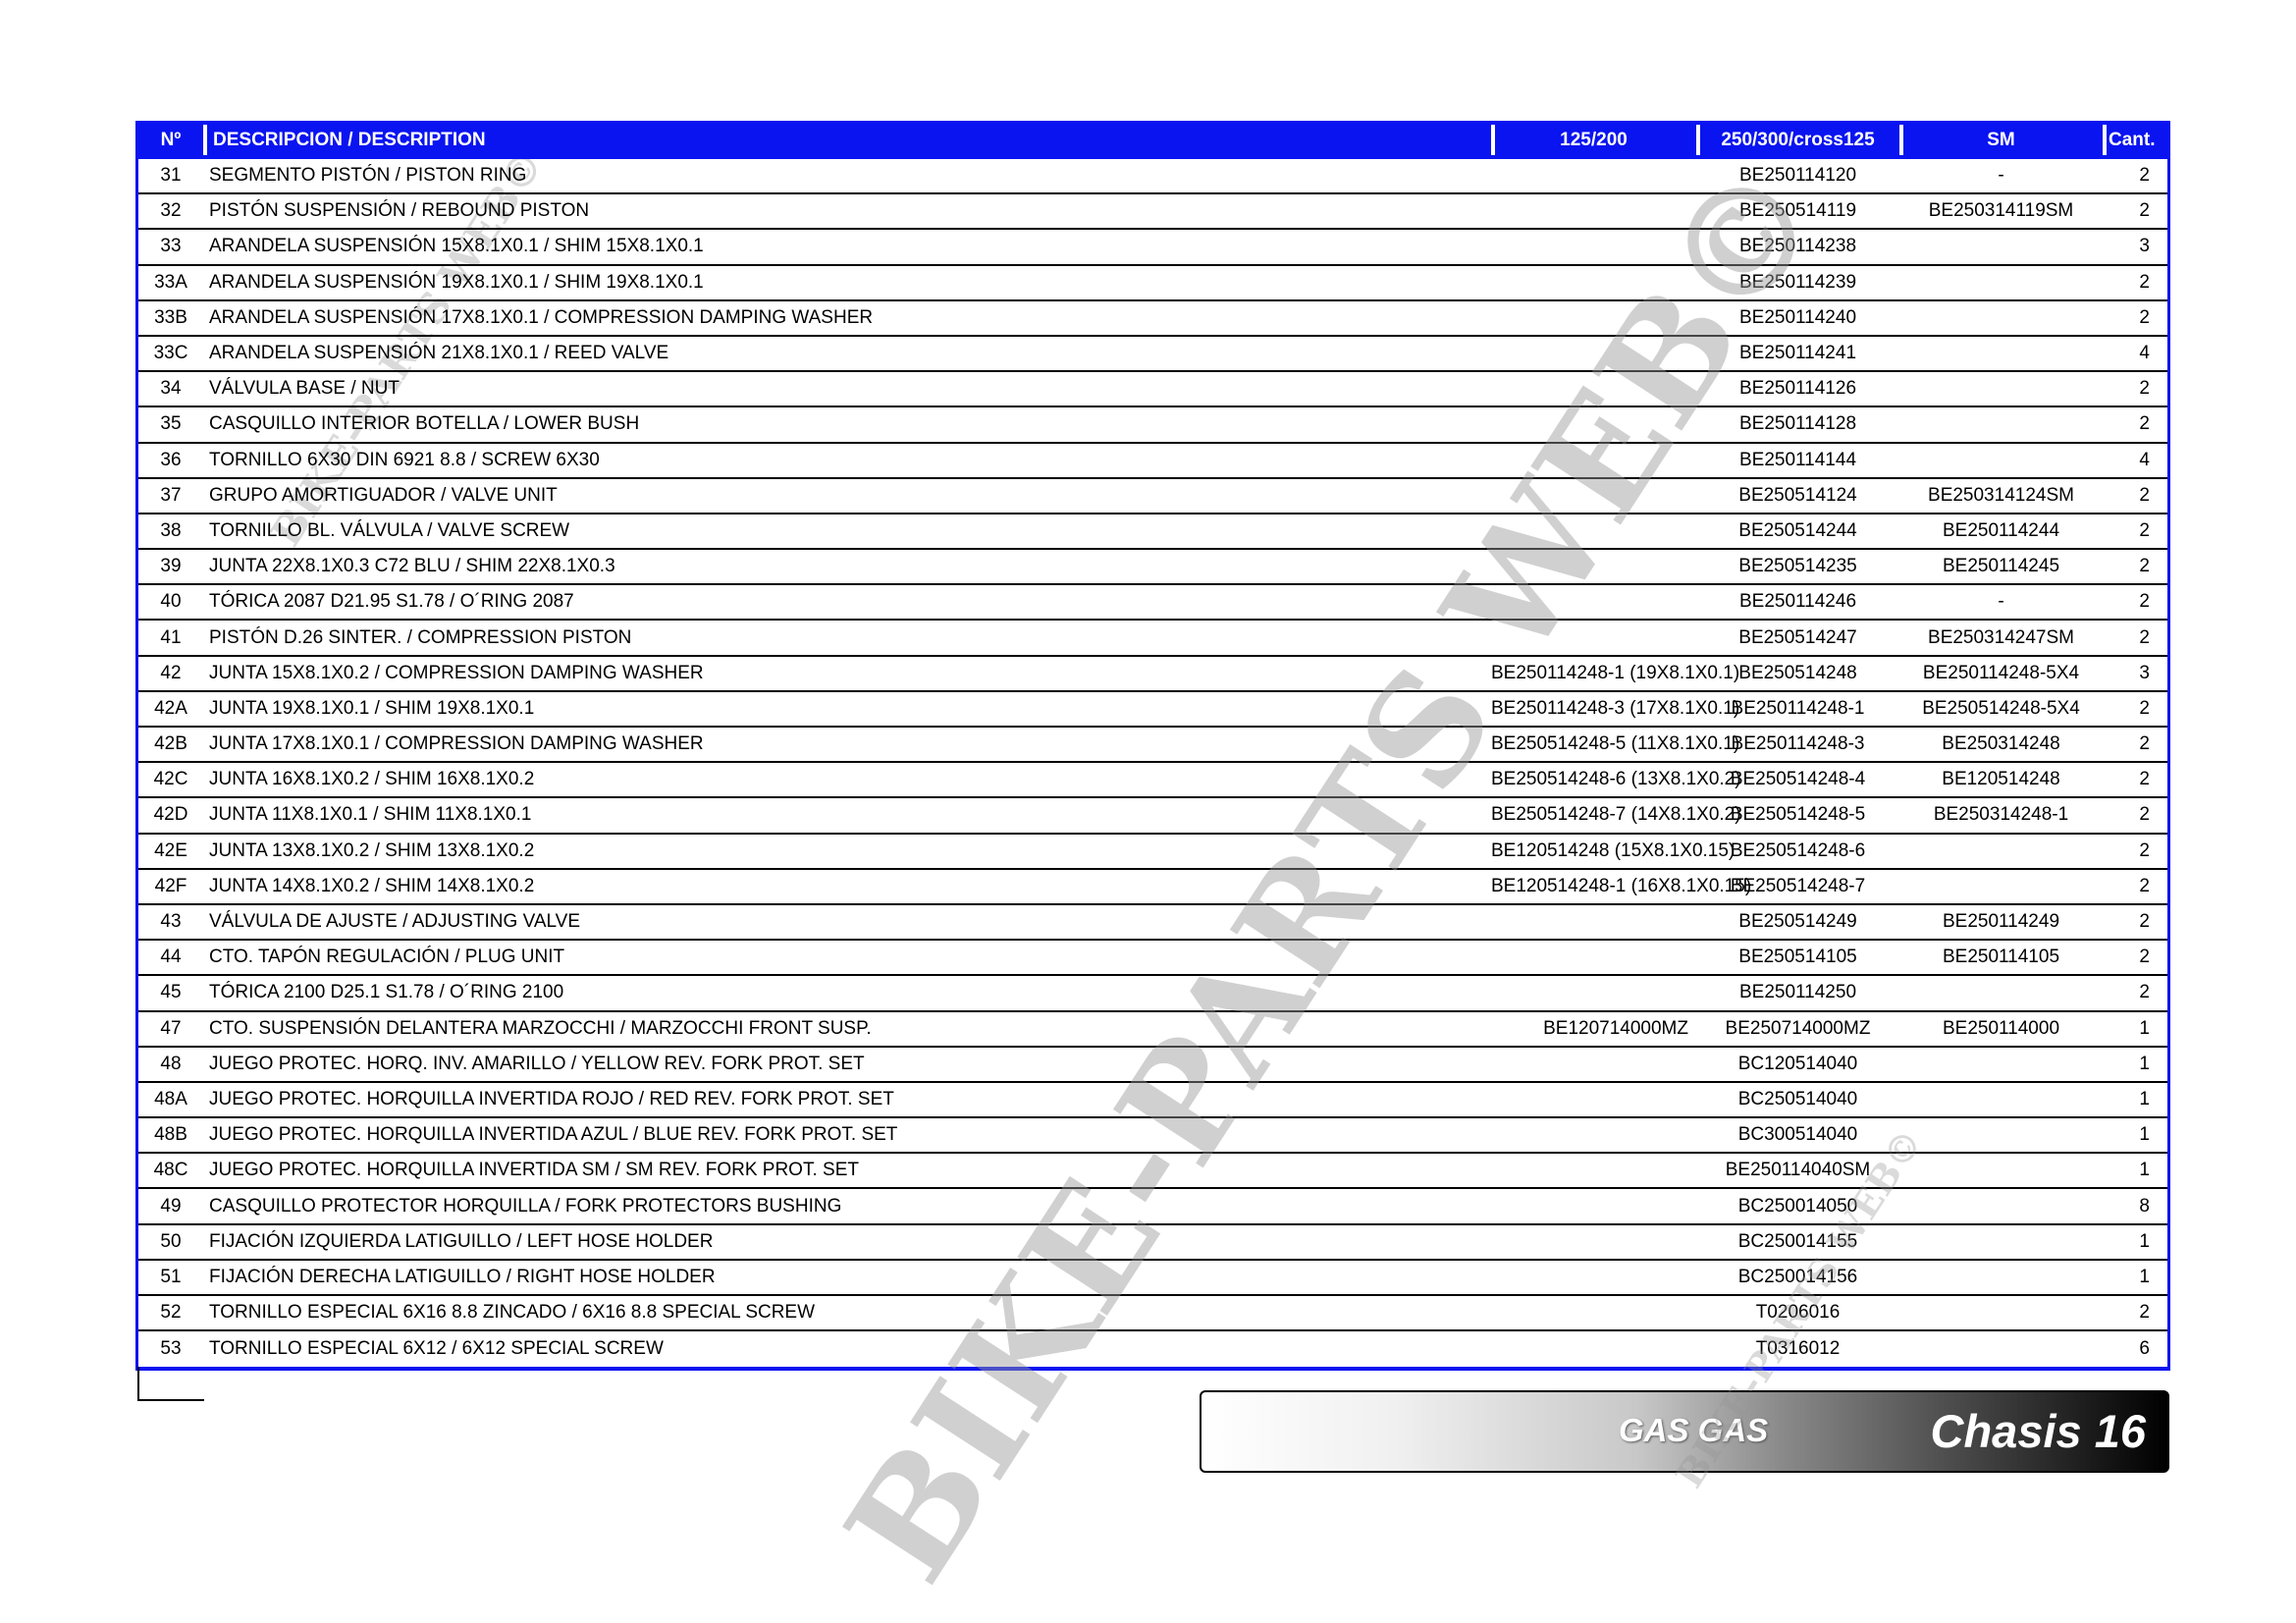 The width and height of the screenshot is (2296, 1623). I want to click on part-250-300: BE250514248-6, so click(1798, 850).